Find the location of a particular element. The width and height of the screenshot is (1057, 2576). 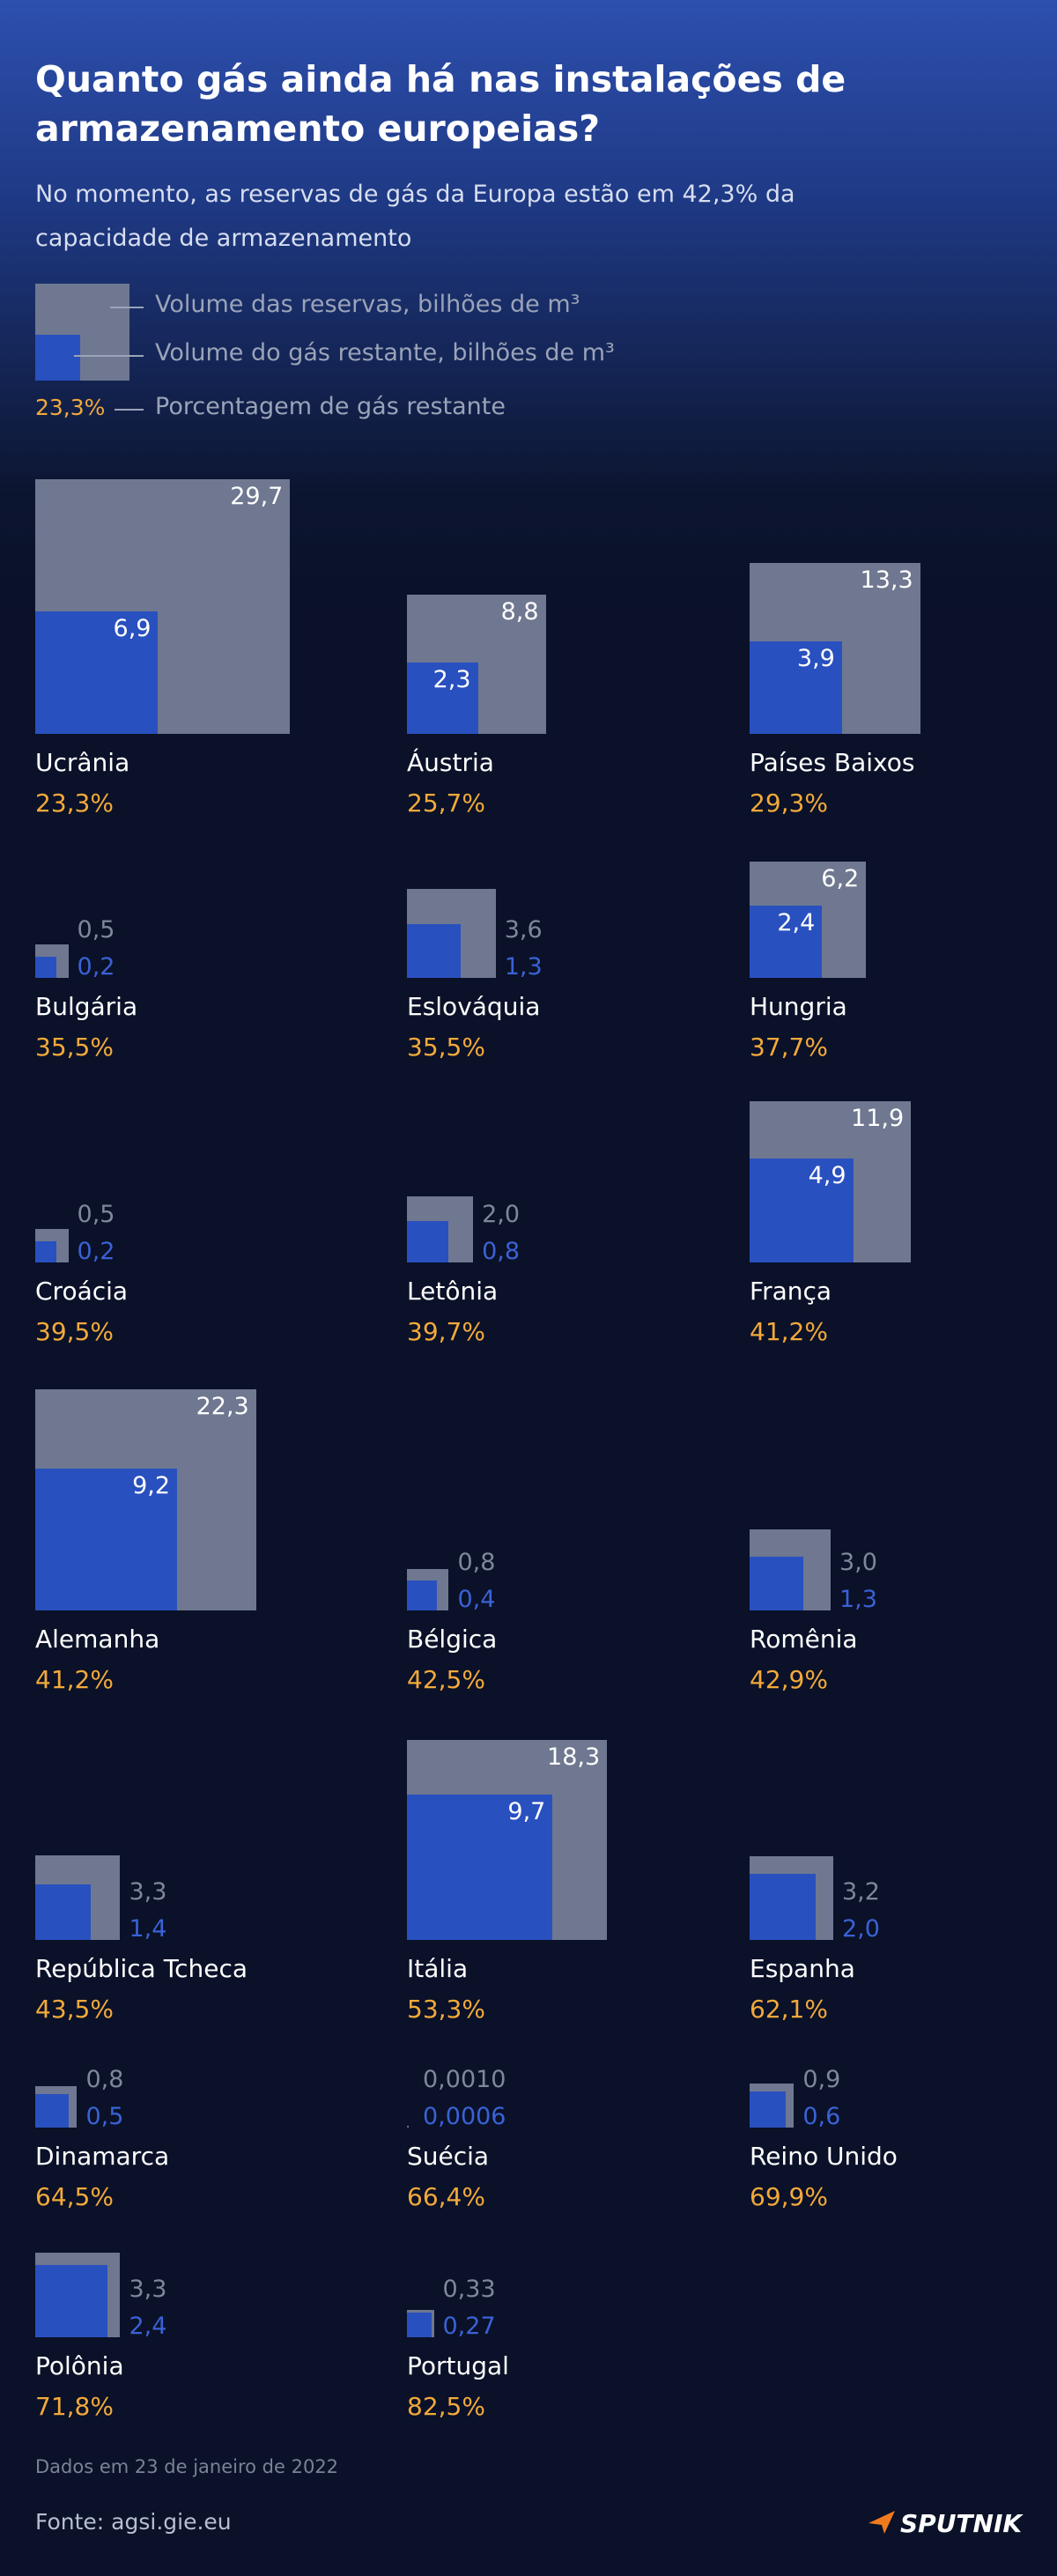

country-name: França is located at coordinates (791, 1291).